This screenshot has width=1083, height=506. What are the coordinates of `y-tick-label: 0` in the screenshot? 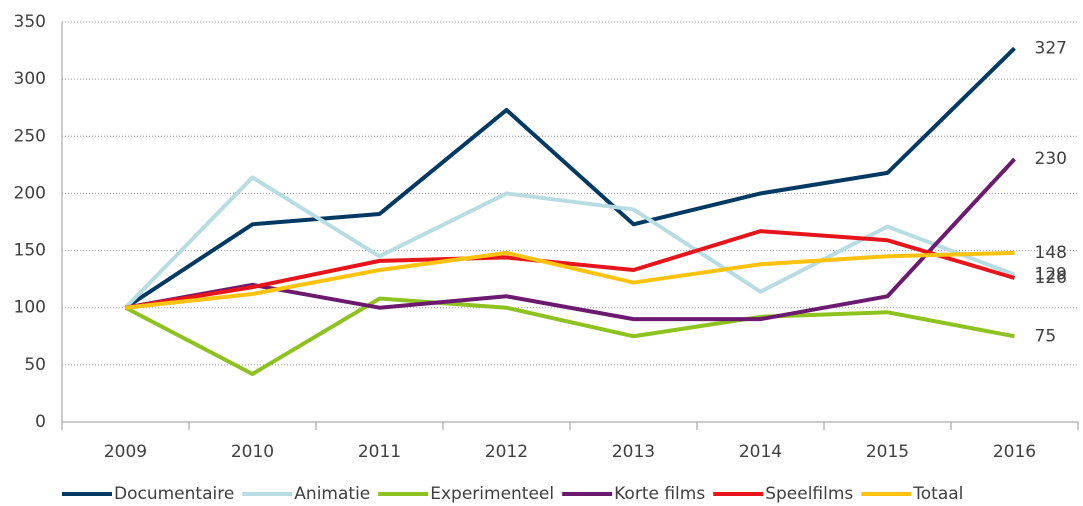 It's located at (40, 422).